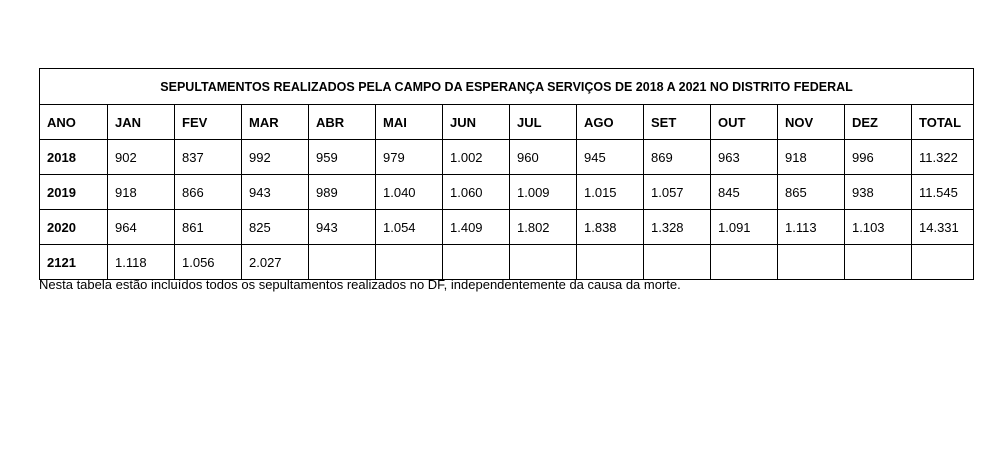  What do you see at coordinates (543, 157) in the screenshot?
I see `table-cell: 960` at bounding box center [543, 157].